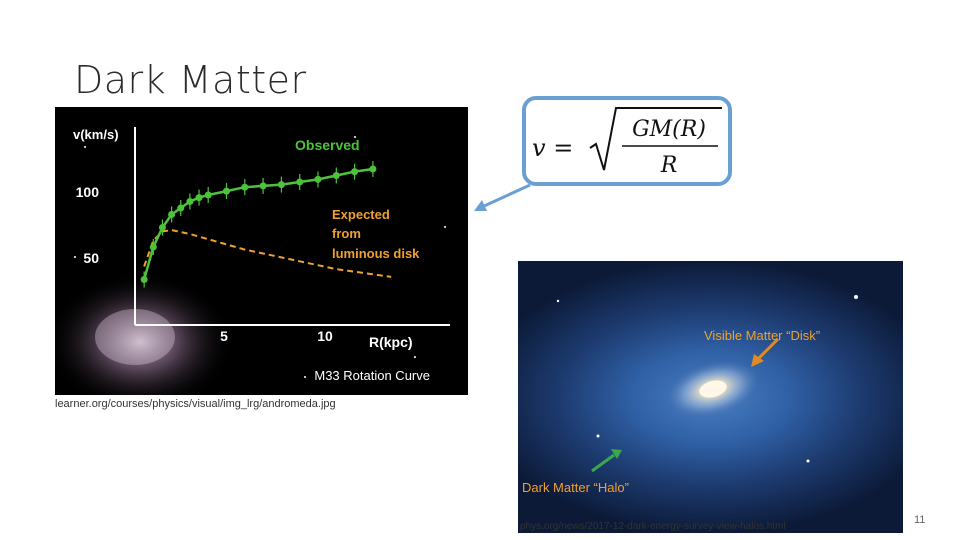 The width and height of the screenshot is (960, 540). I want to click on x-tick-label: 10, so click(325, 336).